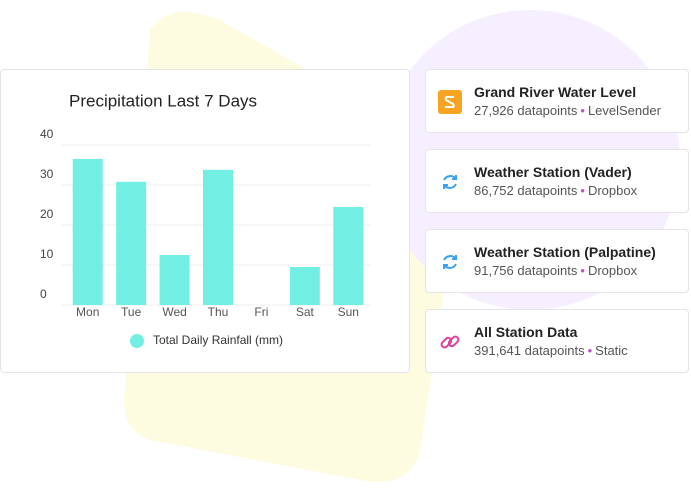 This screenshot has width=691, height=490. Describe the element at coordinates (47, 134) in the screenshot. I see `y-tick-label: 40` at that location.